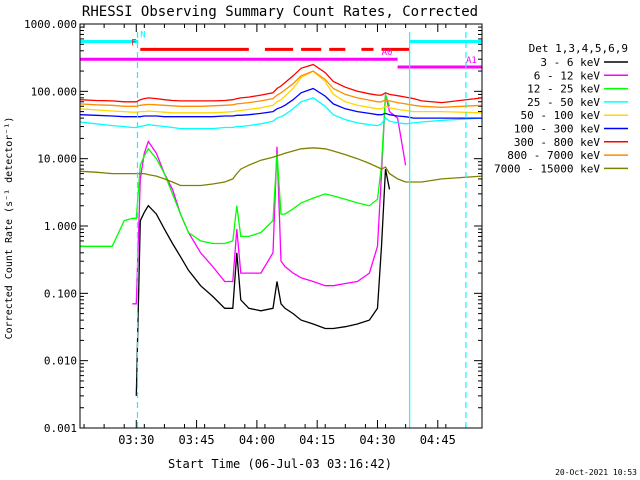 This screenshot has height=480, width=640. What do you see at coordinates (578, 48) in the screenshot?
I see `legend-title: Det 1,3,4,5,6,9` at bounding box center [578, 48].